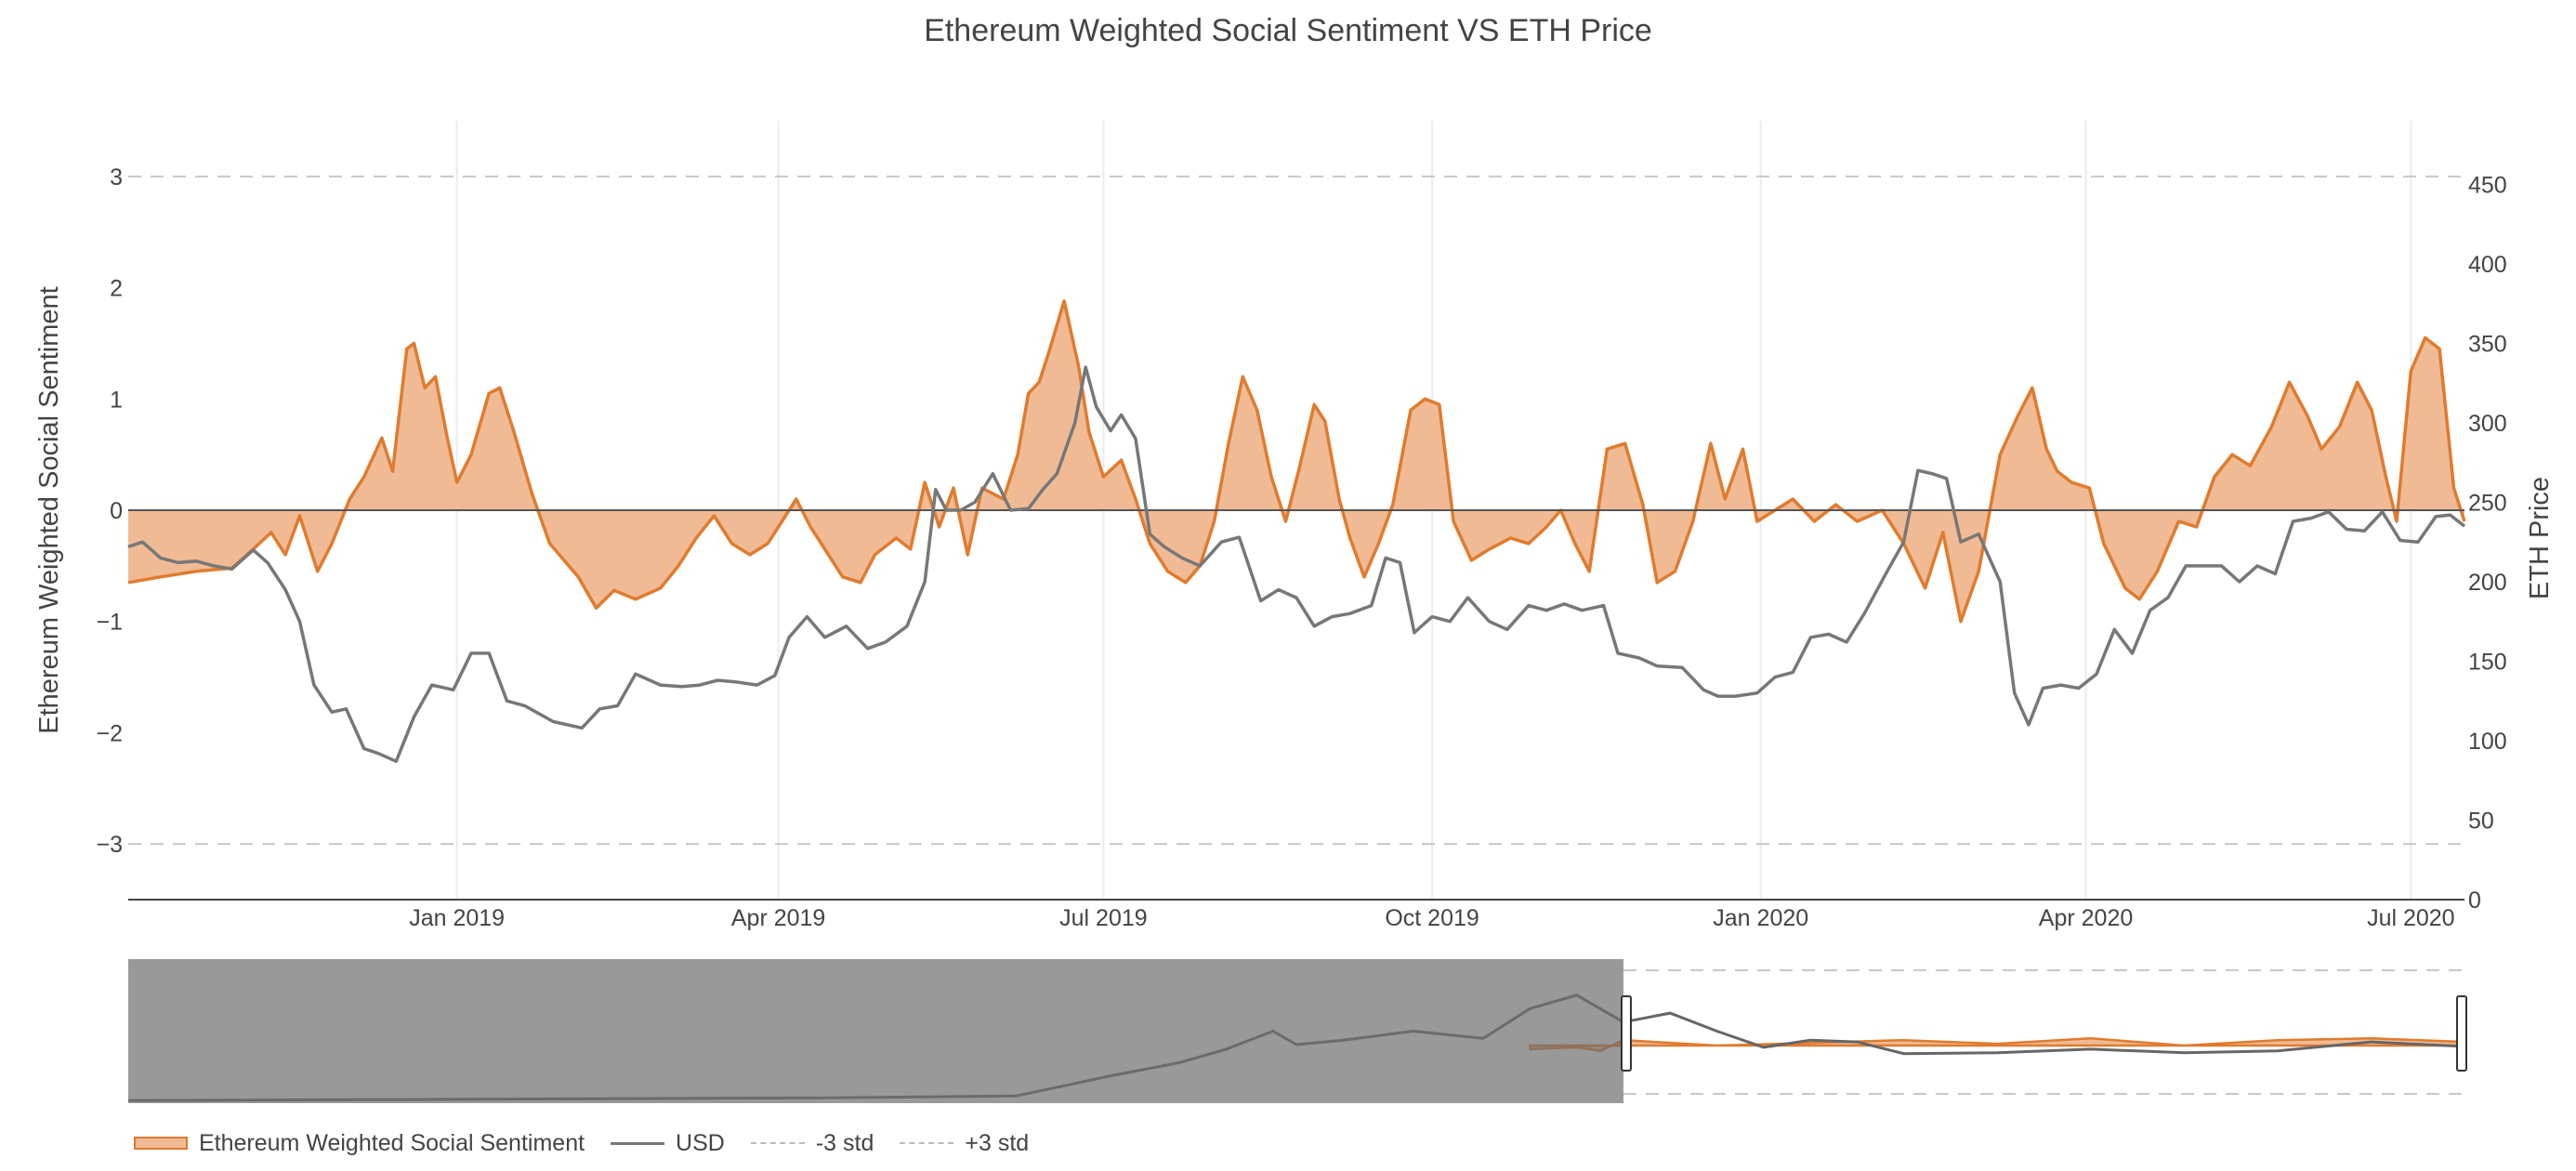 The image size is (2576, 1171). What do you see at coordinates (2487, 583) in the screenshot?
I see `y-right-tick-label: 200` at bounding box center [2487, 583].